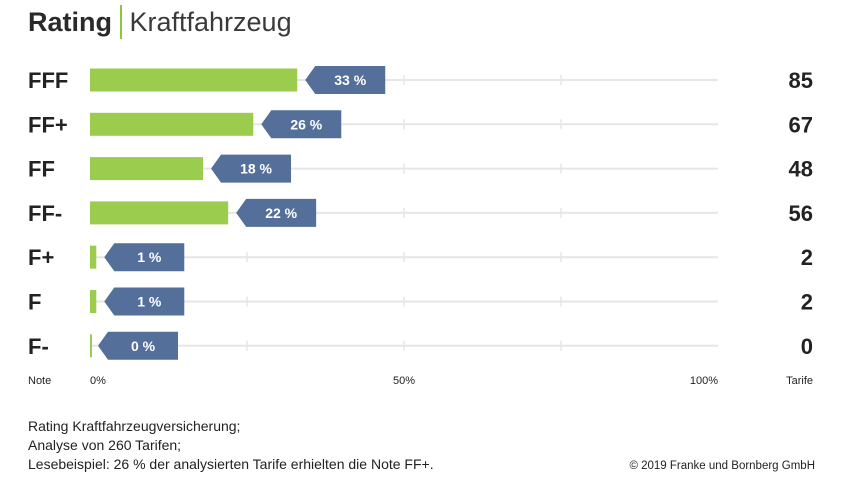 The width and height of the screenshot is (847, 477). I want to click on x-tick-label: 50%, so click(404, 381).